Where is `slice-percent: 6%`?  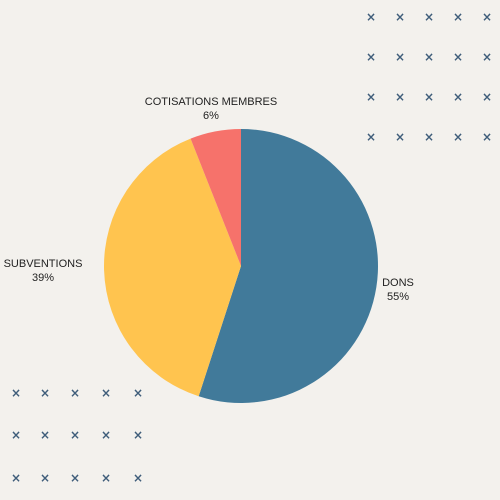
slice-percent: 6% is located at coordinates (211, 116).